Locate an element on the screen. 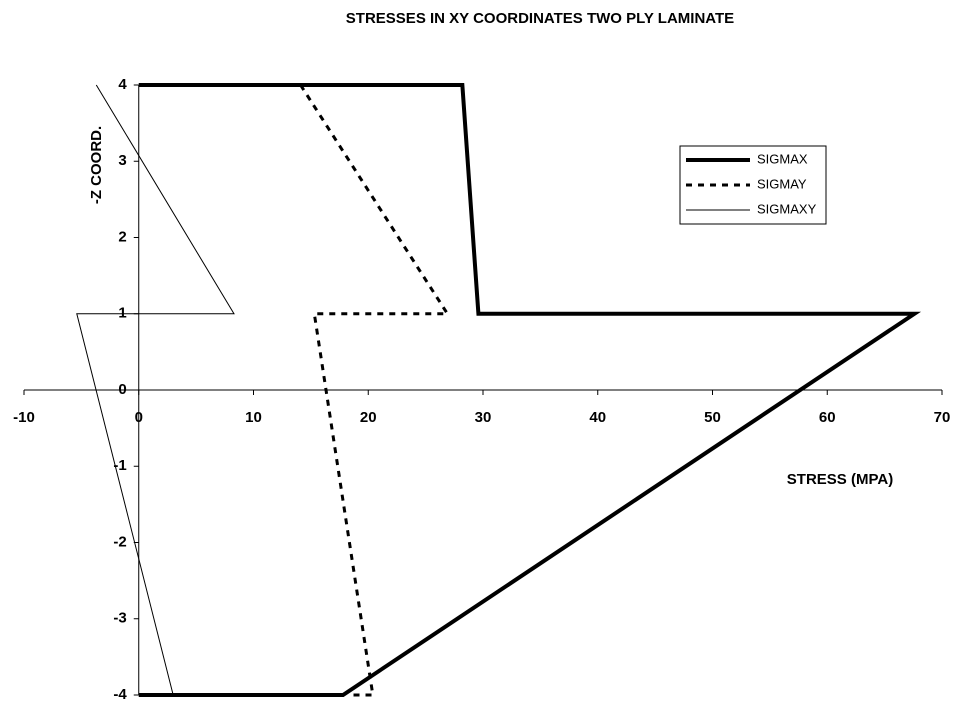  y-tick-label: 3 is located at coordinates (122, 160).